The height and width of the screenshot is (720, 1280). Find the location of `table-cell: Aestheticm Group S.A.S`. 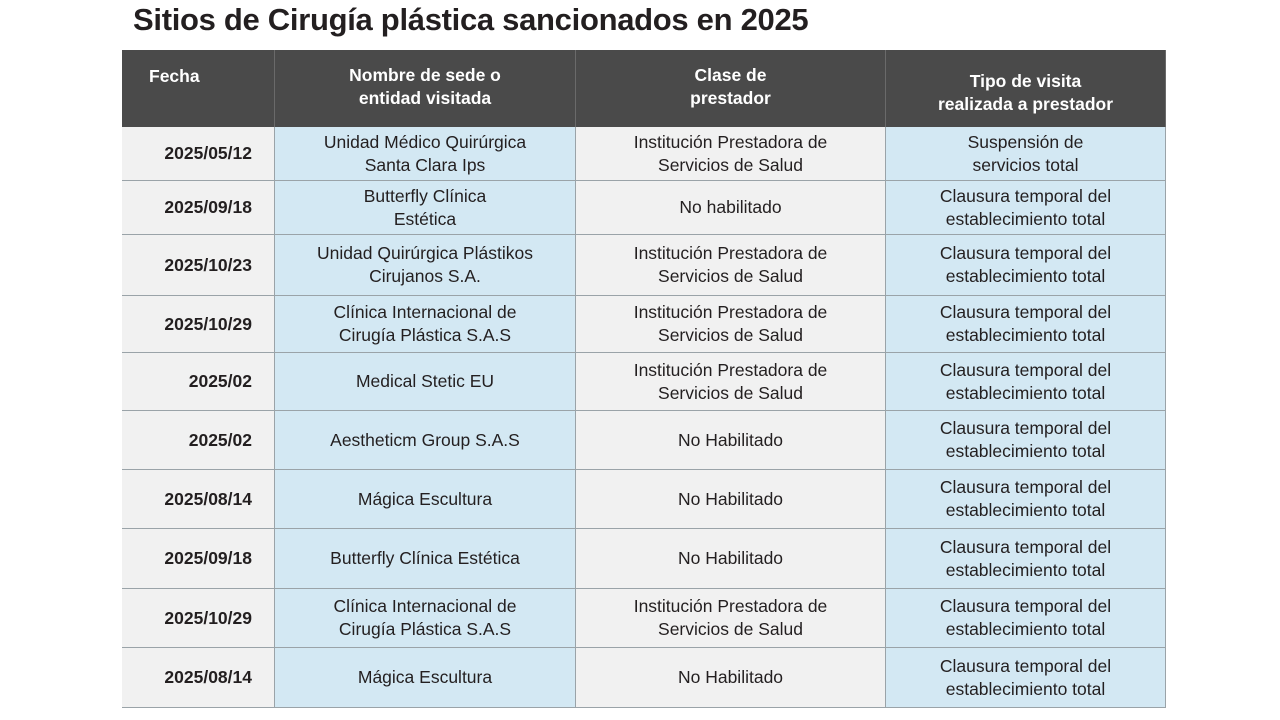

table-cell: Aestheticm Group S.A.S is located at coordinates (425, 440).